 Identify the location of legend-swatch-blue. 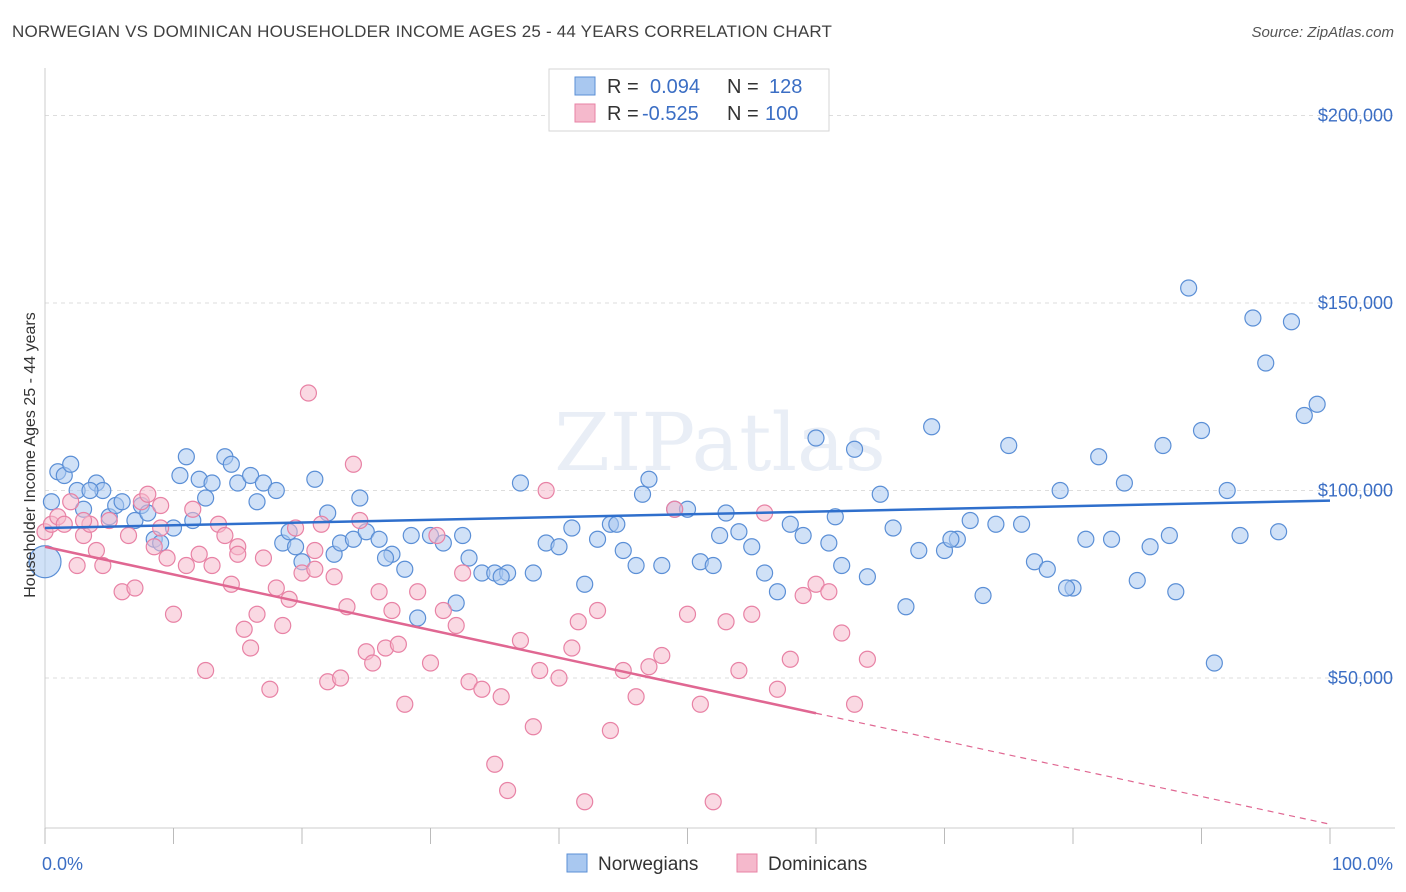
(585, 86).